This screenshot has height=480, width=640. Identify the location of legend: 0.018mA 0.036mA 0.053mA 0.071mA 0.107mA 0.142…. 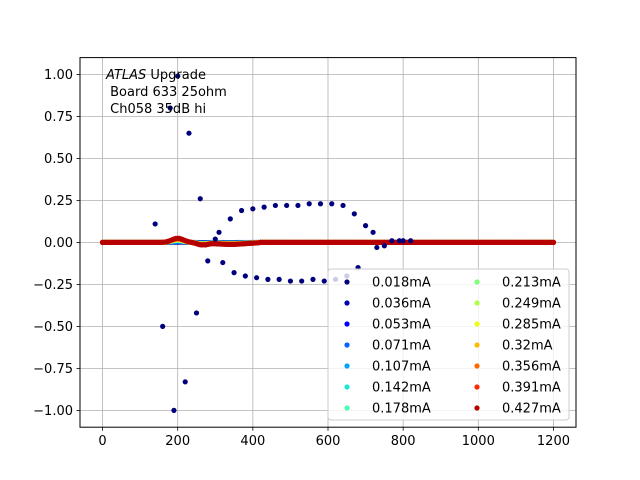
(448, 344).